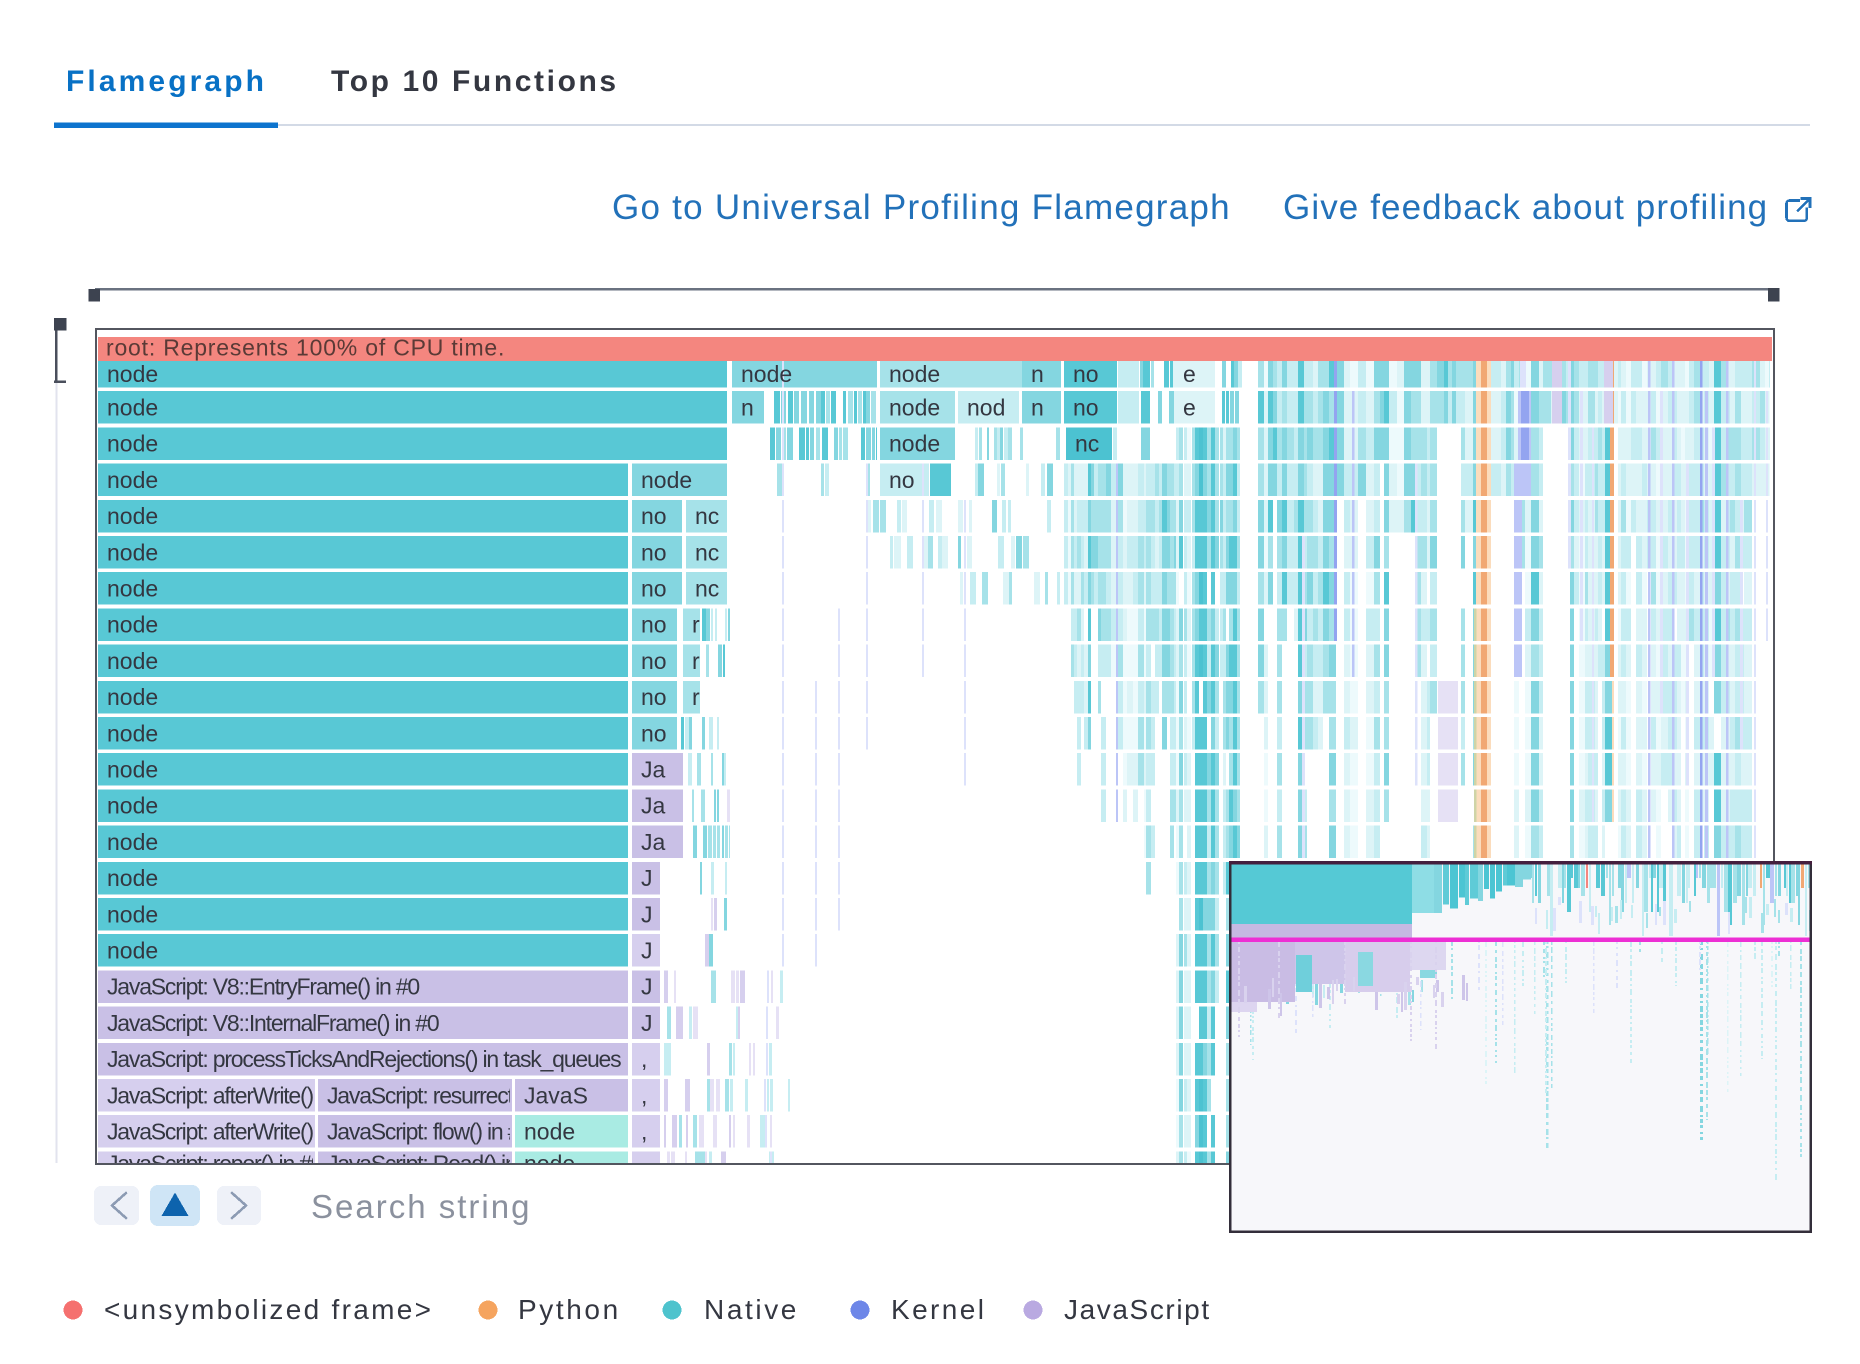 The height and width of the screenshot is (1364, 1860). What do you see at coordinates (1525, 207) in the screenshot?
I see `svg-text: Give feedback about profiling` at bounding box center [1525, 207].